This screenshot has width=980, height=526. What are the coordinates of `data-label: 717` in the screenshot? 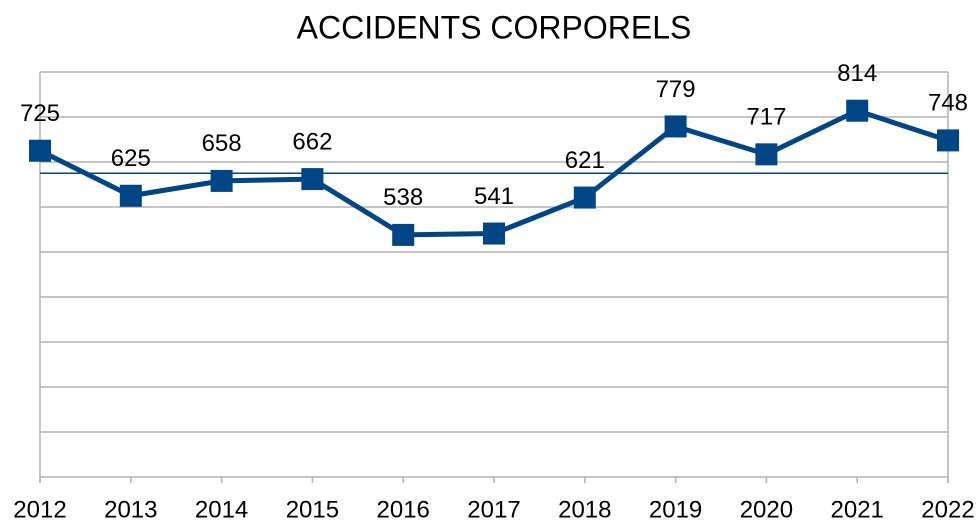 It's located at (766, 117).